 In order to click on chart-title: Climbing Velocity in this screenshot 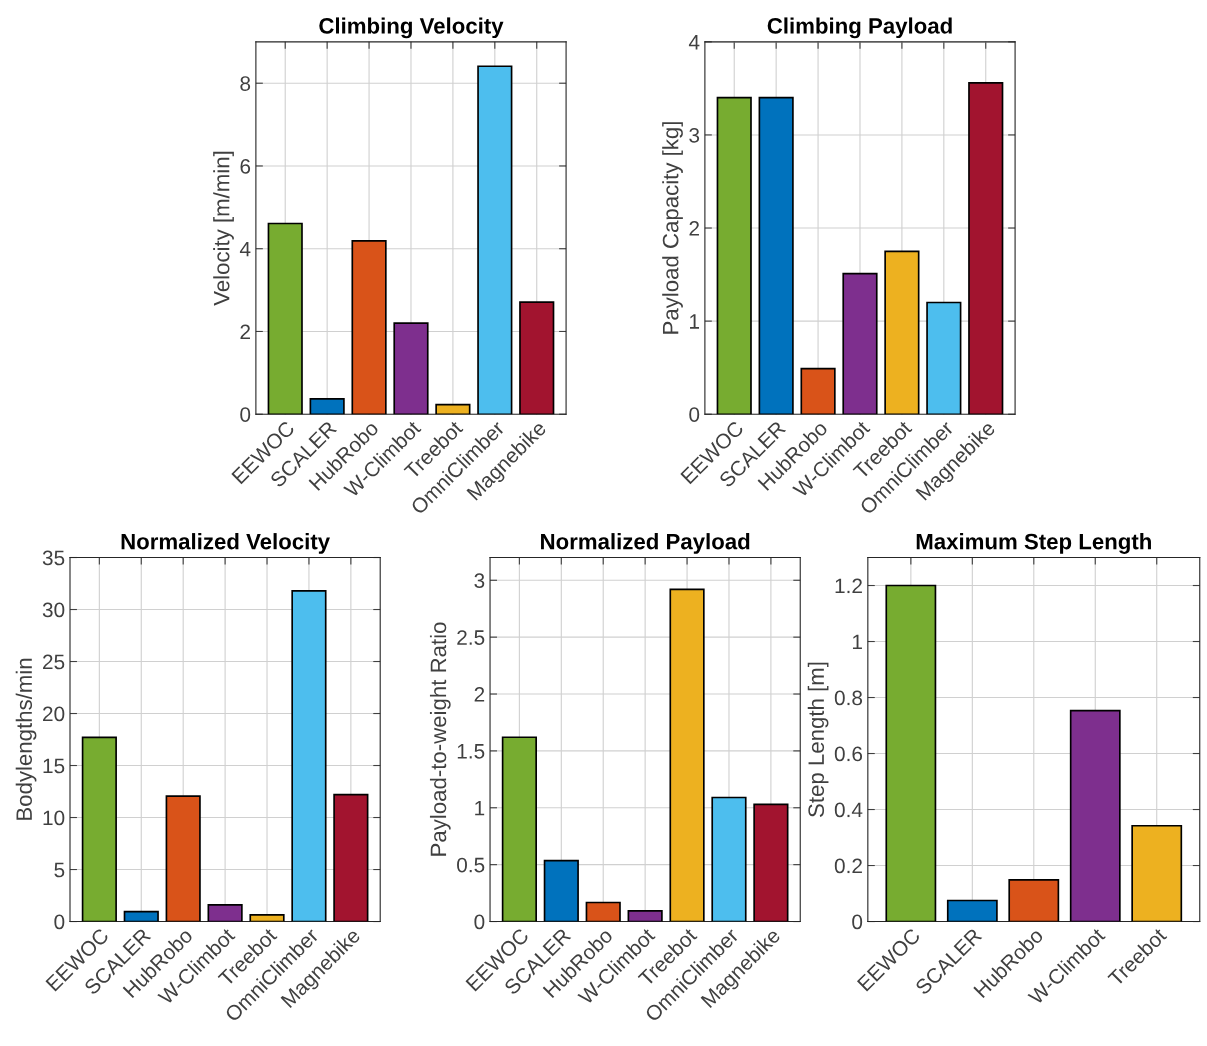, I will do `click(411, 28)`.